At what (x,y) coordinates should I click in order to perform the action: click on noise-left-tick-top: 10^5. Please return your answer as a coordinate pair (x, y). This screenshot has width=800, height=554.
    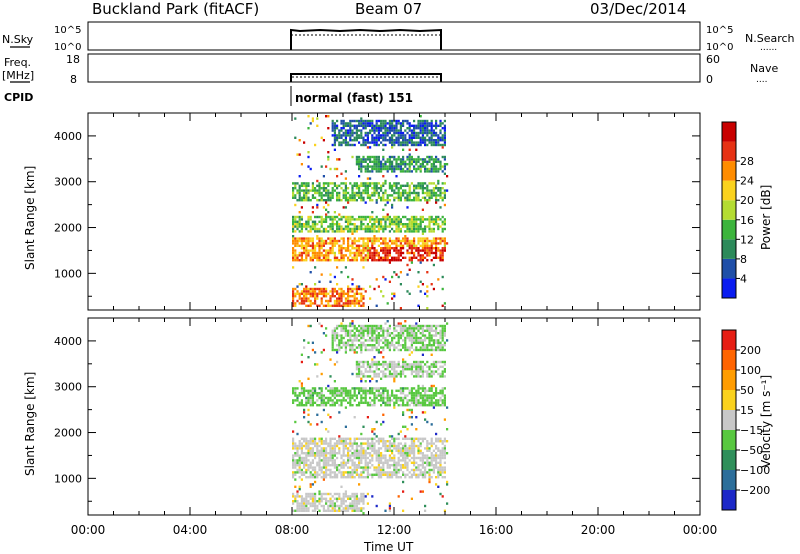
    Looking at the image, I should click on (67, 30).